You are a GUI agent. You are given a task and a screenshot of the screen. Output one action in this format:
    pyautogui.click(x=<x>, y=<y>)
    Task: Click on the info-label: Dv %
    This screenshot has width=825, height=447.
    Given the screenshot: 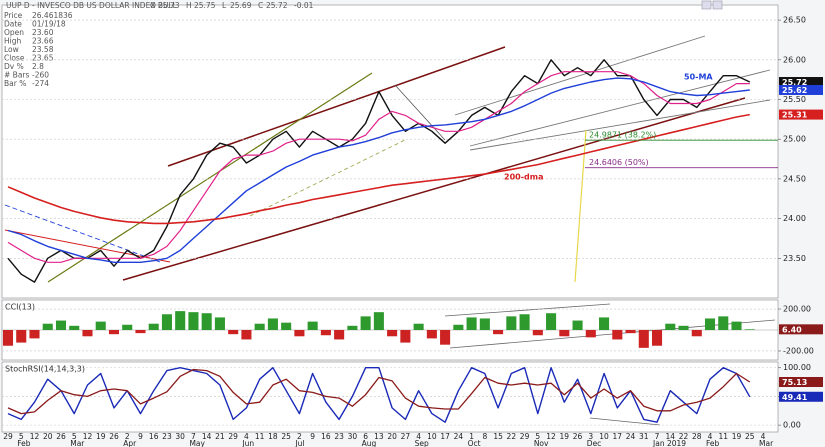 What is the action you would take?
    pyautogui.click(x=14, y=66)
    